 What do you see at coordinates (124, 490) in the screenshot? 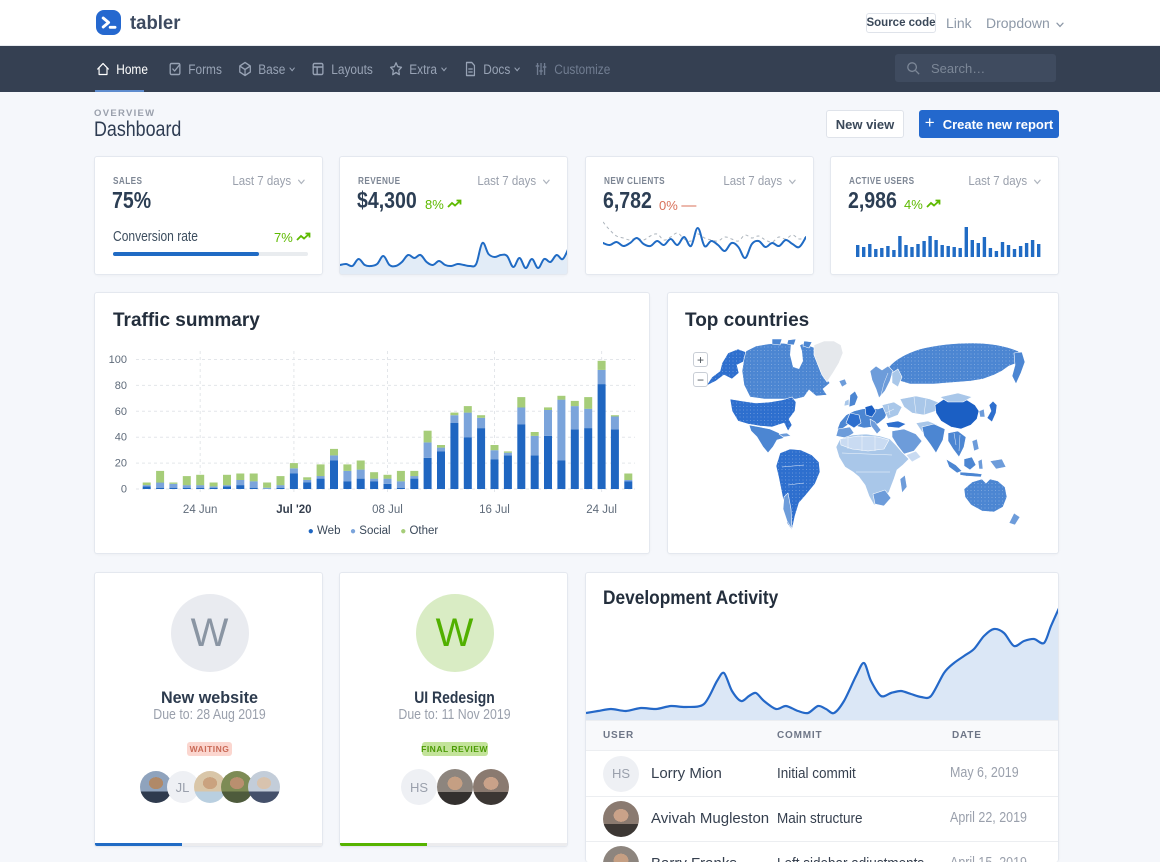
I see `svg-text: 0` at bounding box center [124, 490].